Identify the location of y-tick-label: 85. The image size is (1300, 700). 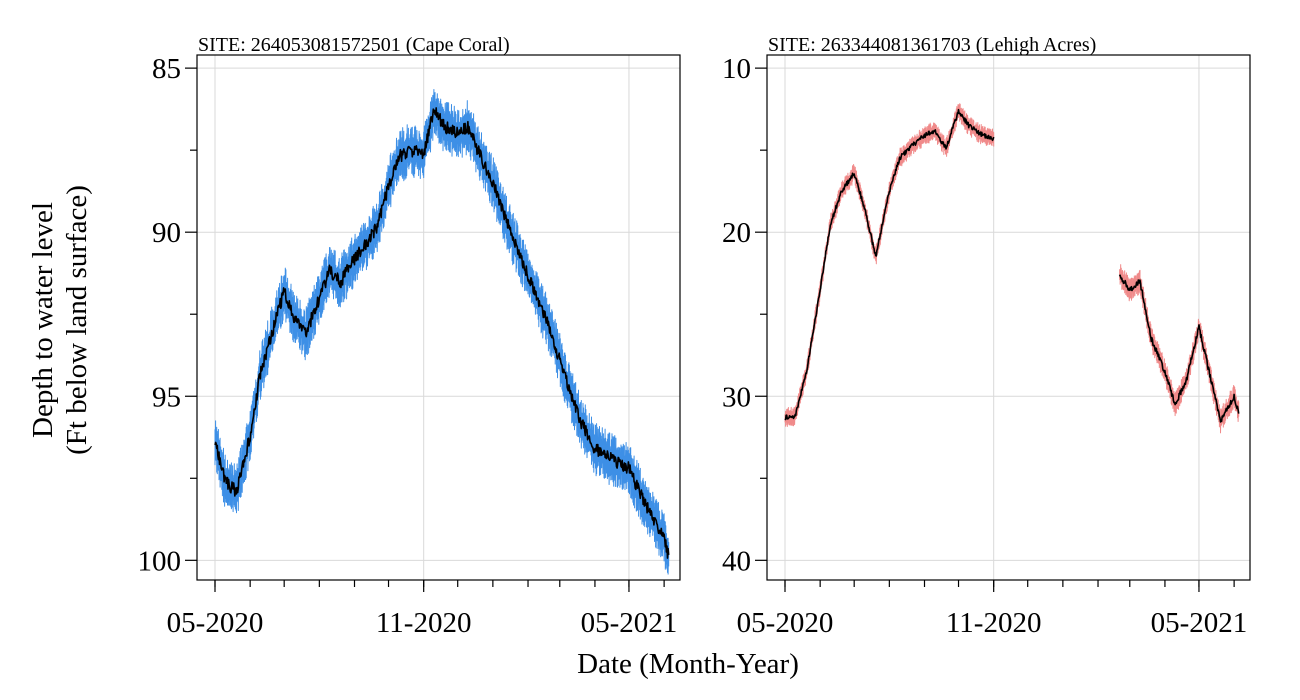
(166, 69).